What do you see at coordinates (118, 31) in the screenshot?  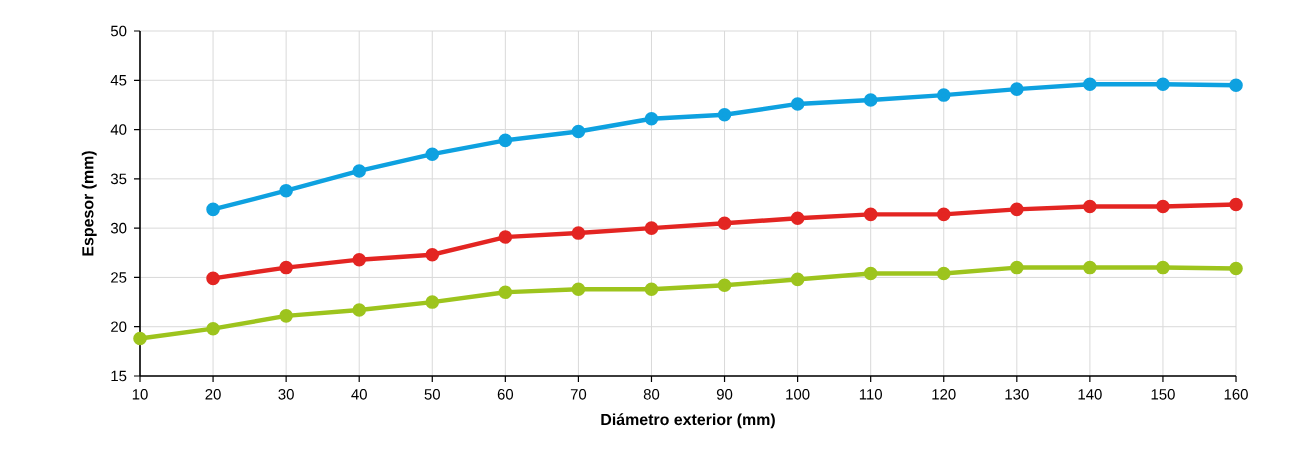 I see `y-tick-label: 50` at bounding box center [118, 31].